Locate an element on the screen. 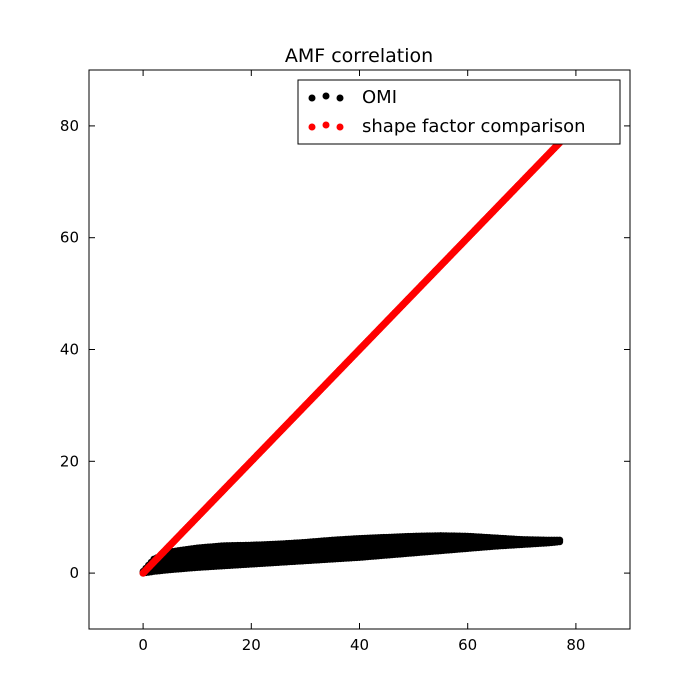 Image resolution: width=700 pixels, height=700 pixels. legend-marker-shape-factor is located at coordinates (326, 126).